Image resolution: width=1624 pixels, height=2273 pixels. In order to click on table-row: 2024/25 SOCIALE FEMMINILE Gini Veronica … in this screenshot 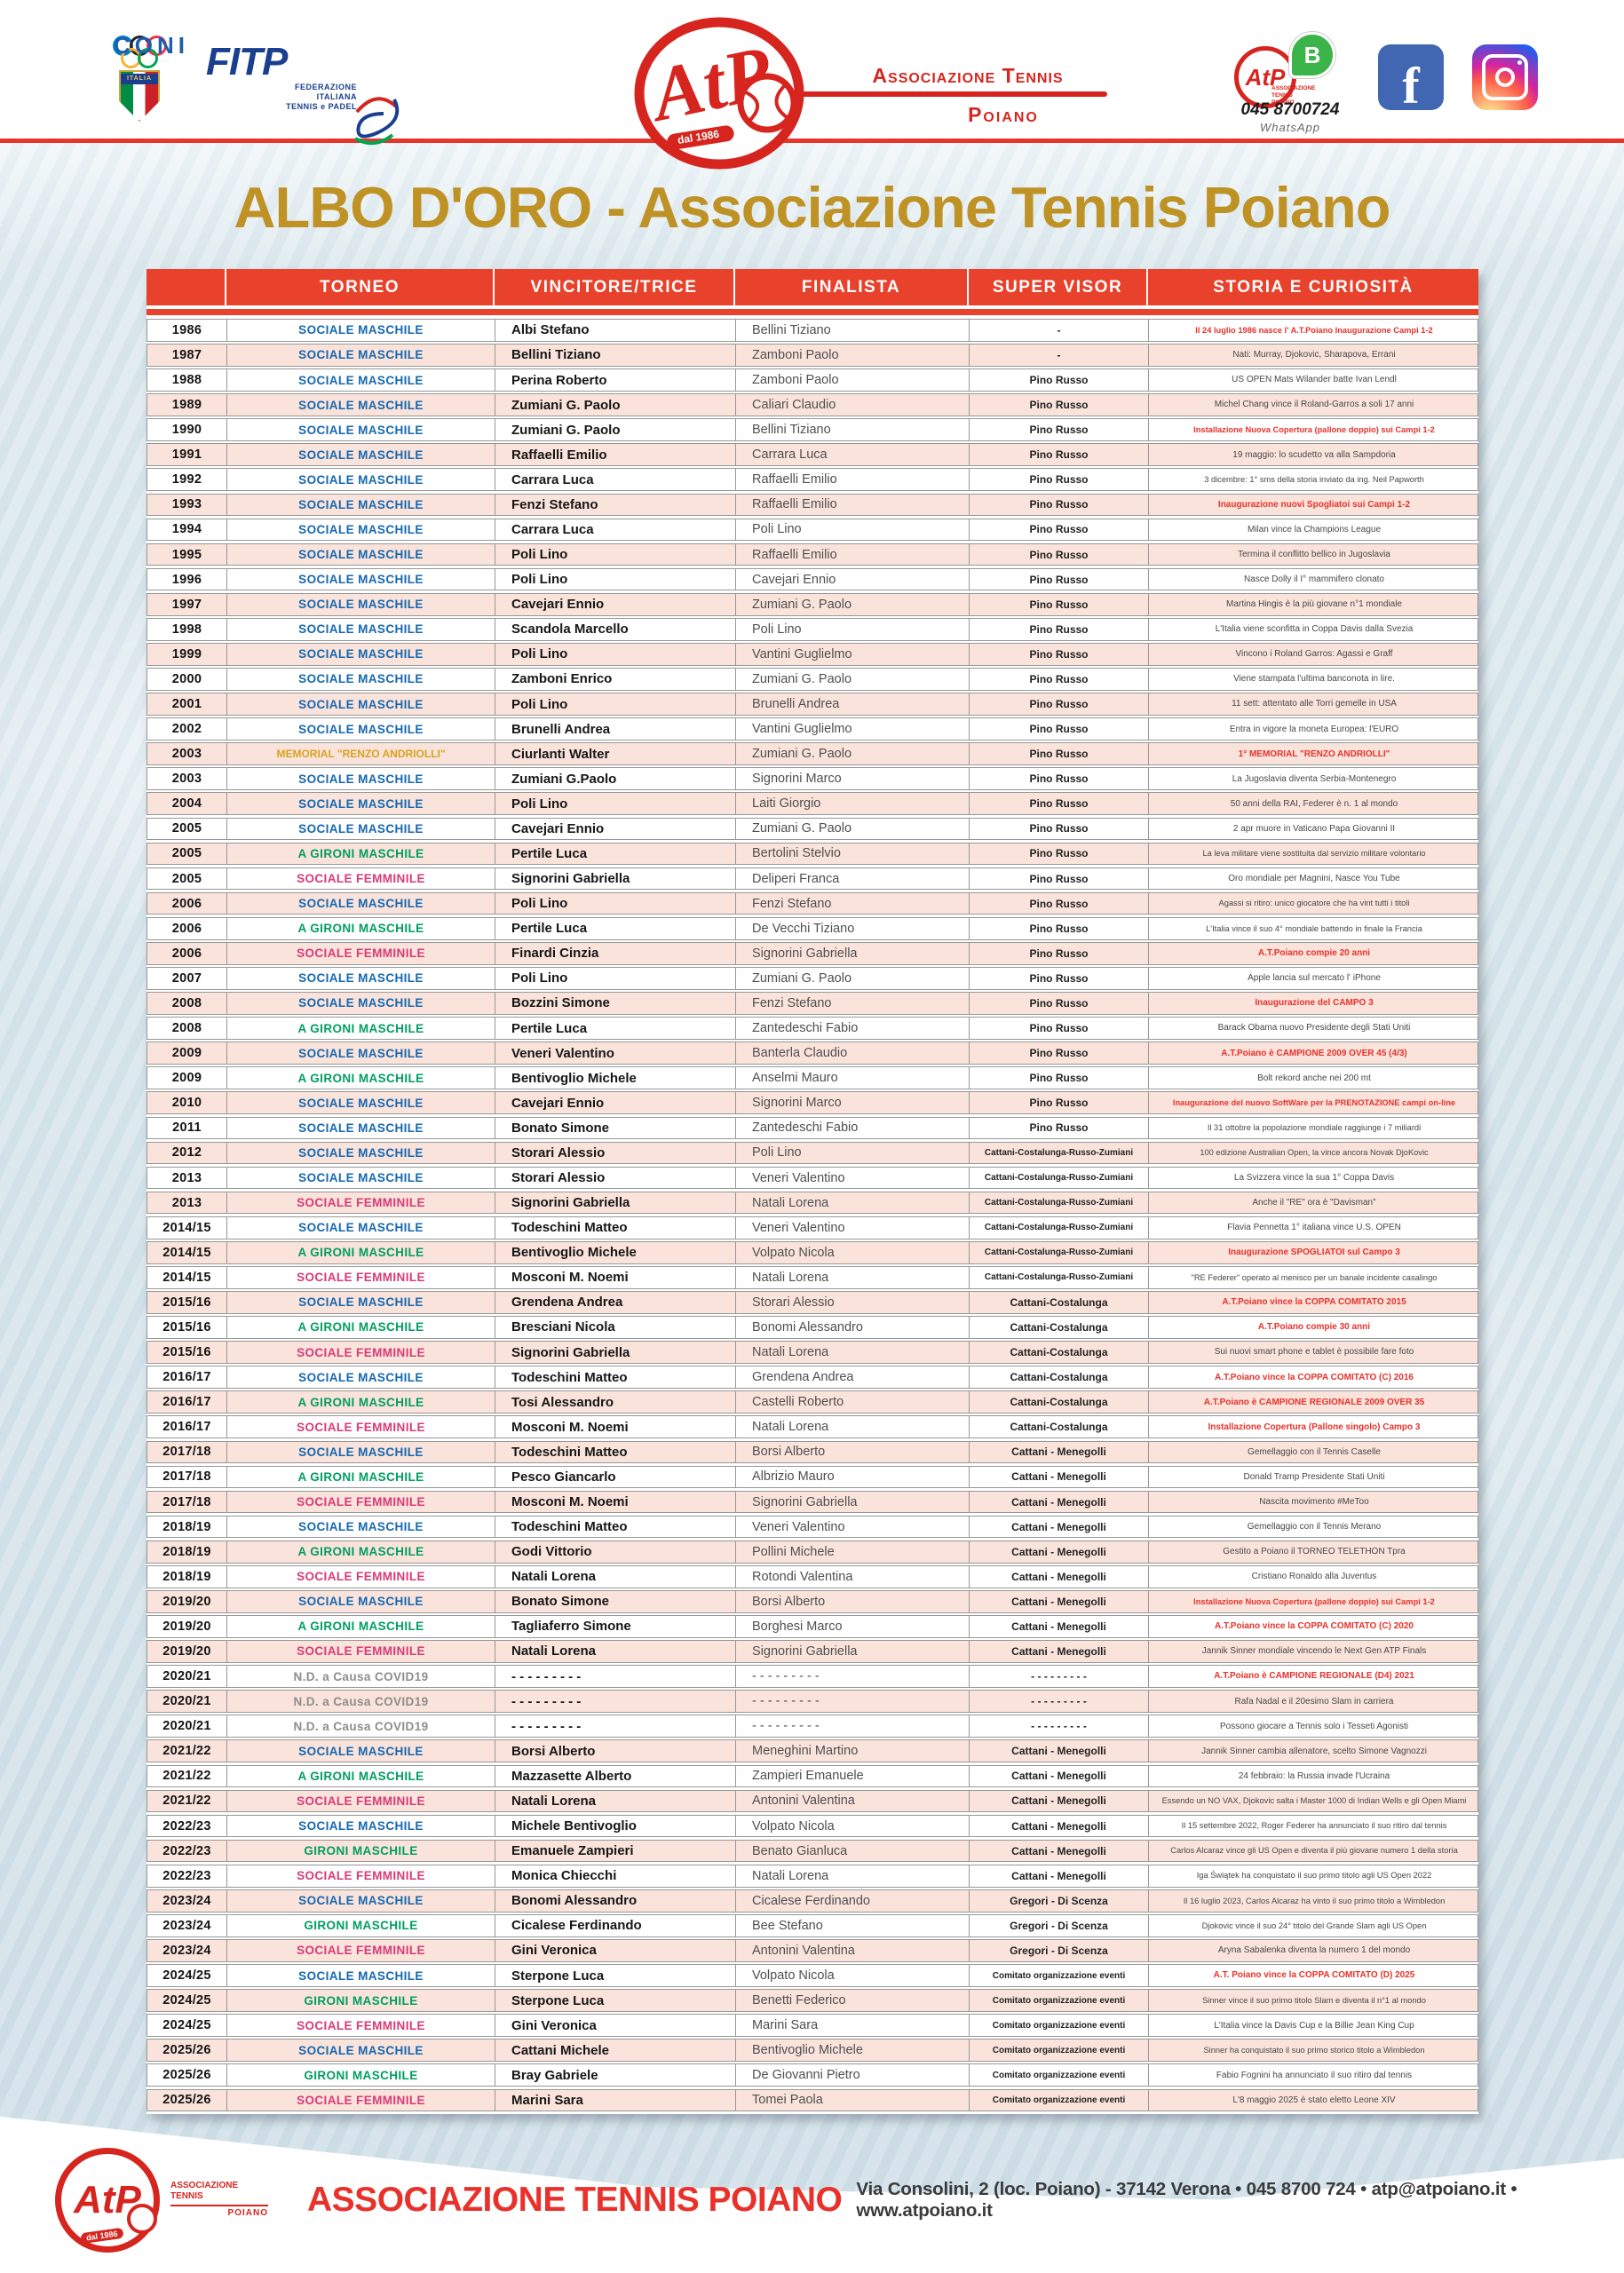, I will do `click(812, 2026)`.